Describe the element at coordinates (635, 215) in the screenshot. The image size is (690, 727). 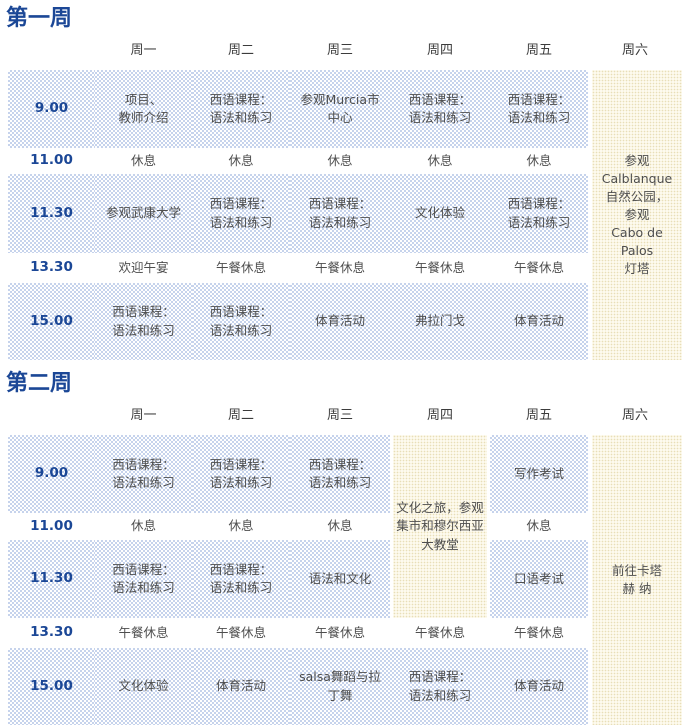
I see `saturday-excursion-cell: 参观 Calblanque 自然公园， 参观 Cabo de Palos 灯塔` at that location.